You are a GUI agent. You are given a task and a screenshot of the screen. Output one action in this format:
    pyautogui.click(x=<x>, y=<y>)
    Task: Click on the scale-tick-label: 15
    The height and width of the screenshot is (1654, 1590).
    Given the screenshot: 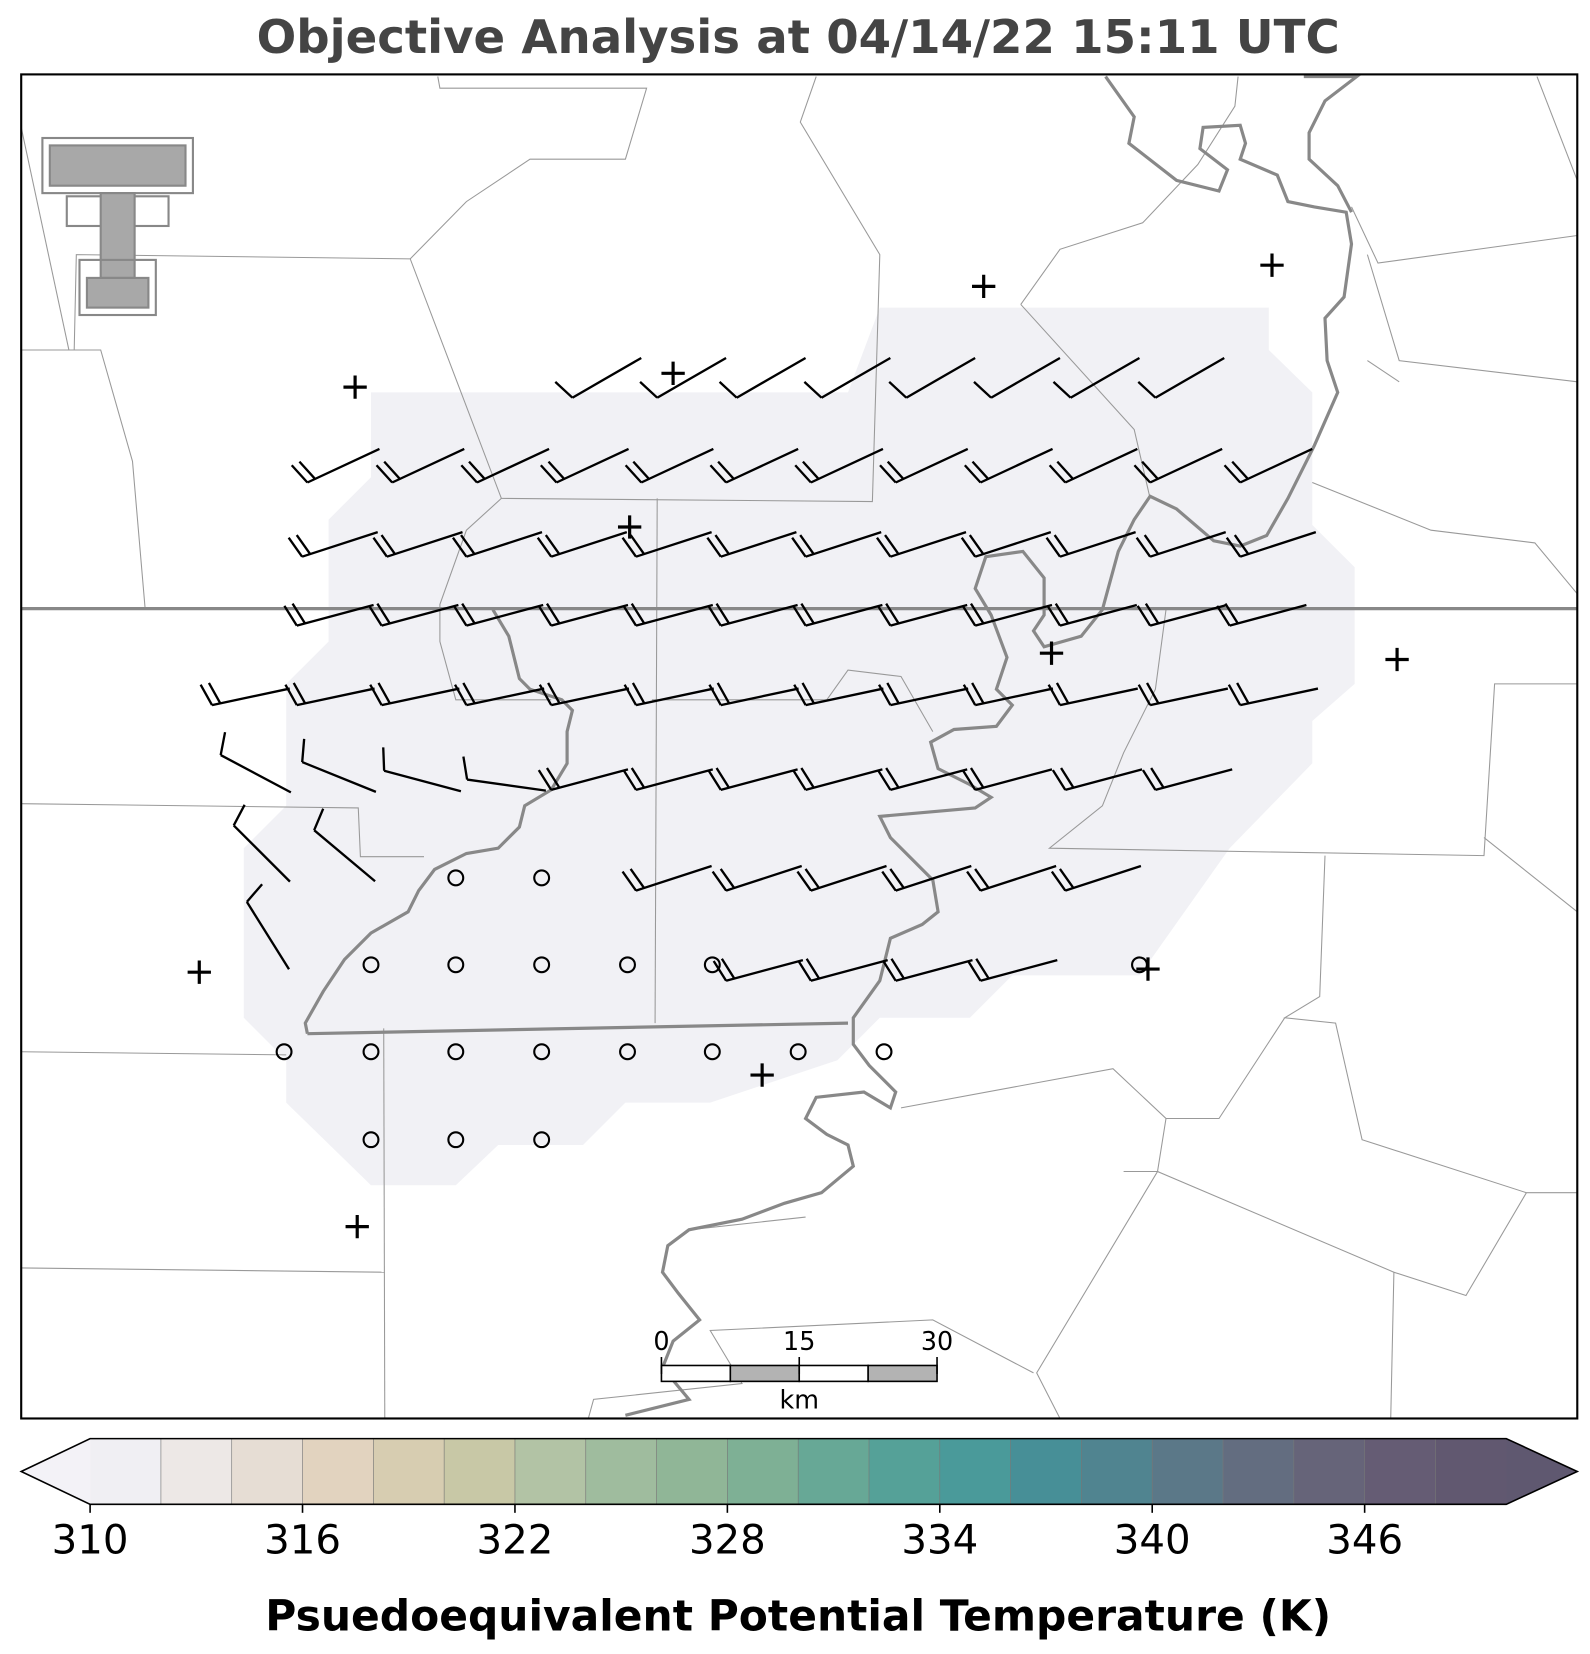 What is the action you would take?
    pyautogui.click(x=799, y=1341)
    